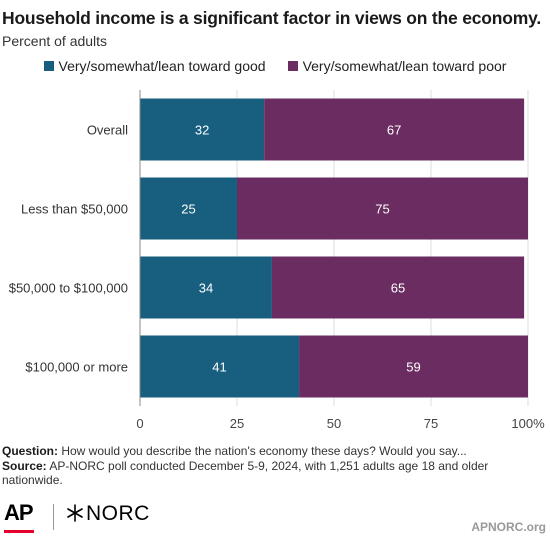 The image size is (550, 550). I want to click on x-tick-label: 100%, so click(528, 423).